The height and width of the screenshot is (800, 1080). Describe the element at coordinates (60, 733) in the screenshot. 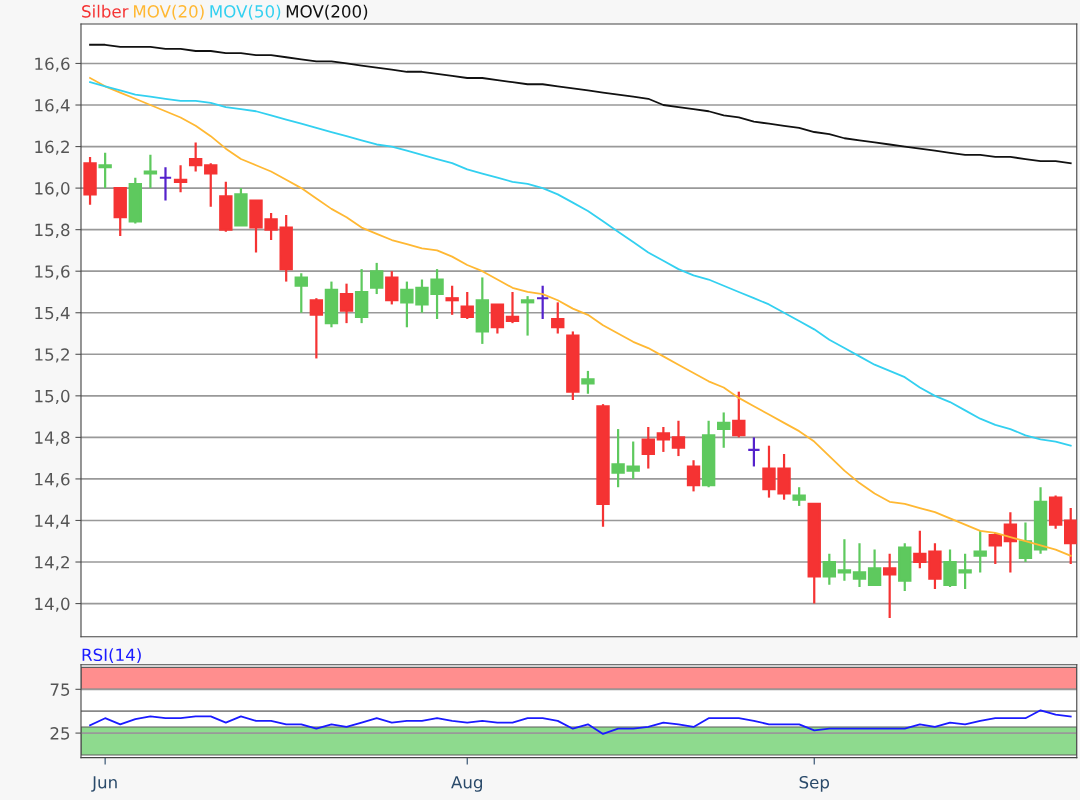

I see `y-tick-label: 25` at that location.